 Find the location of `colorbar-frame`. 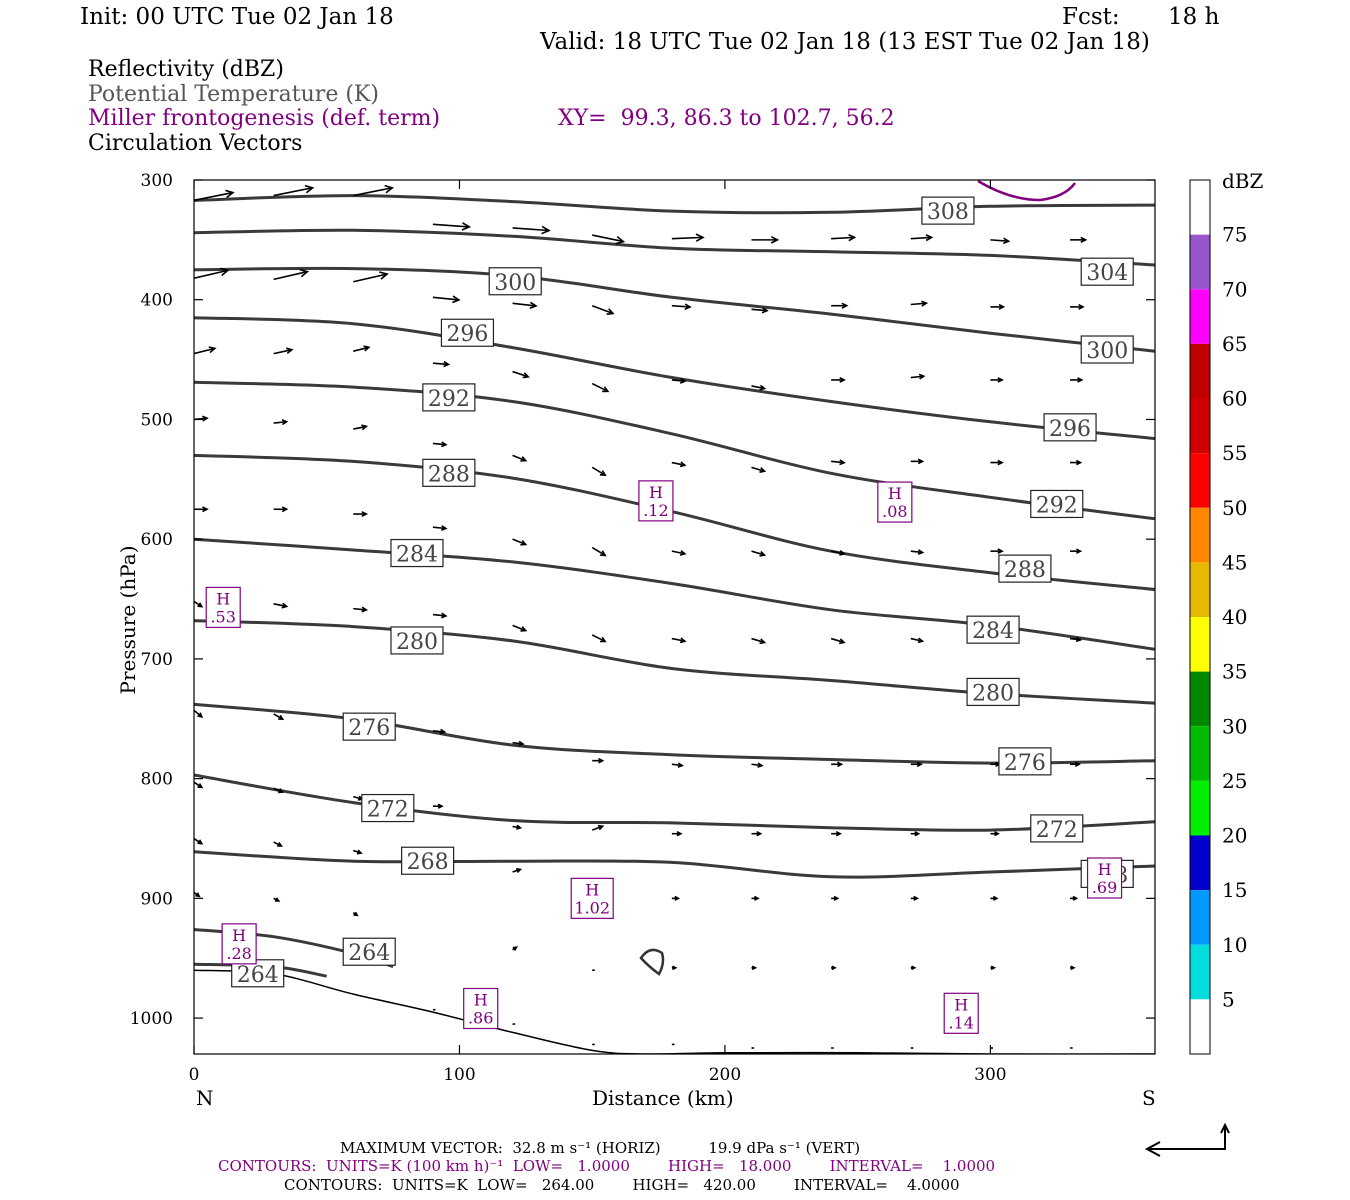

colorbar-frame is located at coordinates (1200, 617).